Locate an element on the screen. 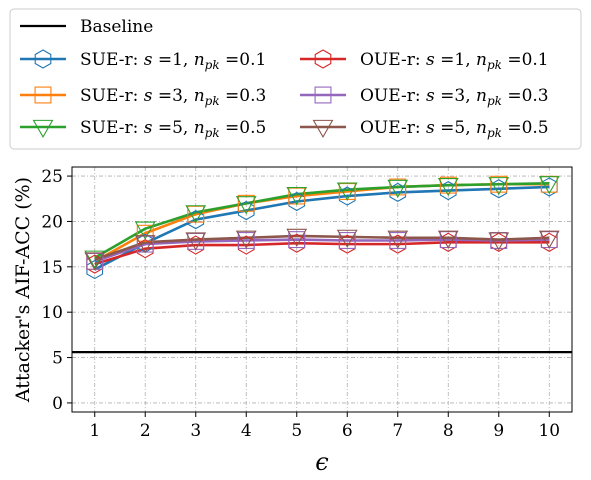 The height and width of the screenshot is (480, 591). x-tick-label: 8 is located at coordinates (448, 431).